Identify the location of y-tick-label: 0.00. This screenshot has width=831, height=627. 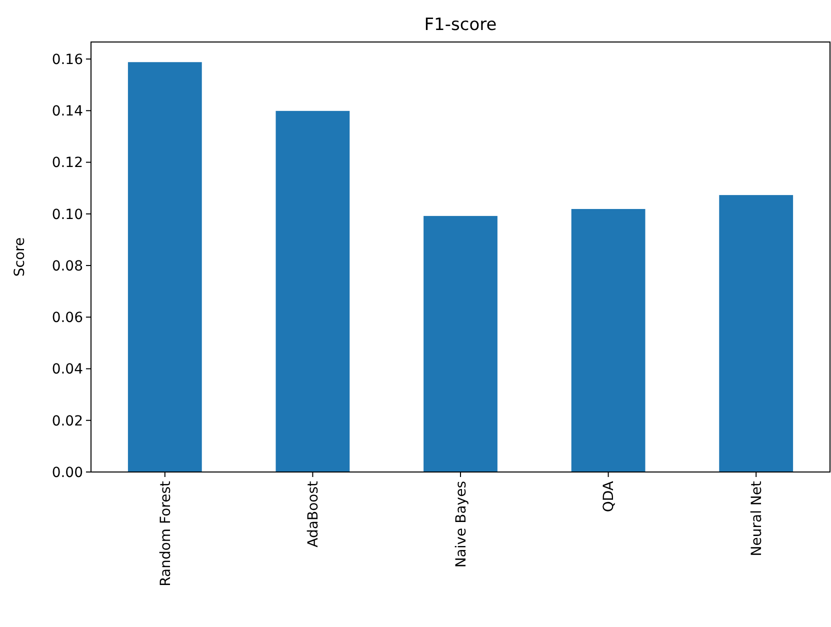
(67, 472).